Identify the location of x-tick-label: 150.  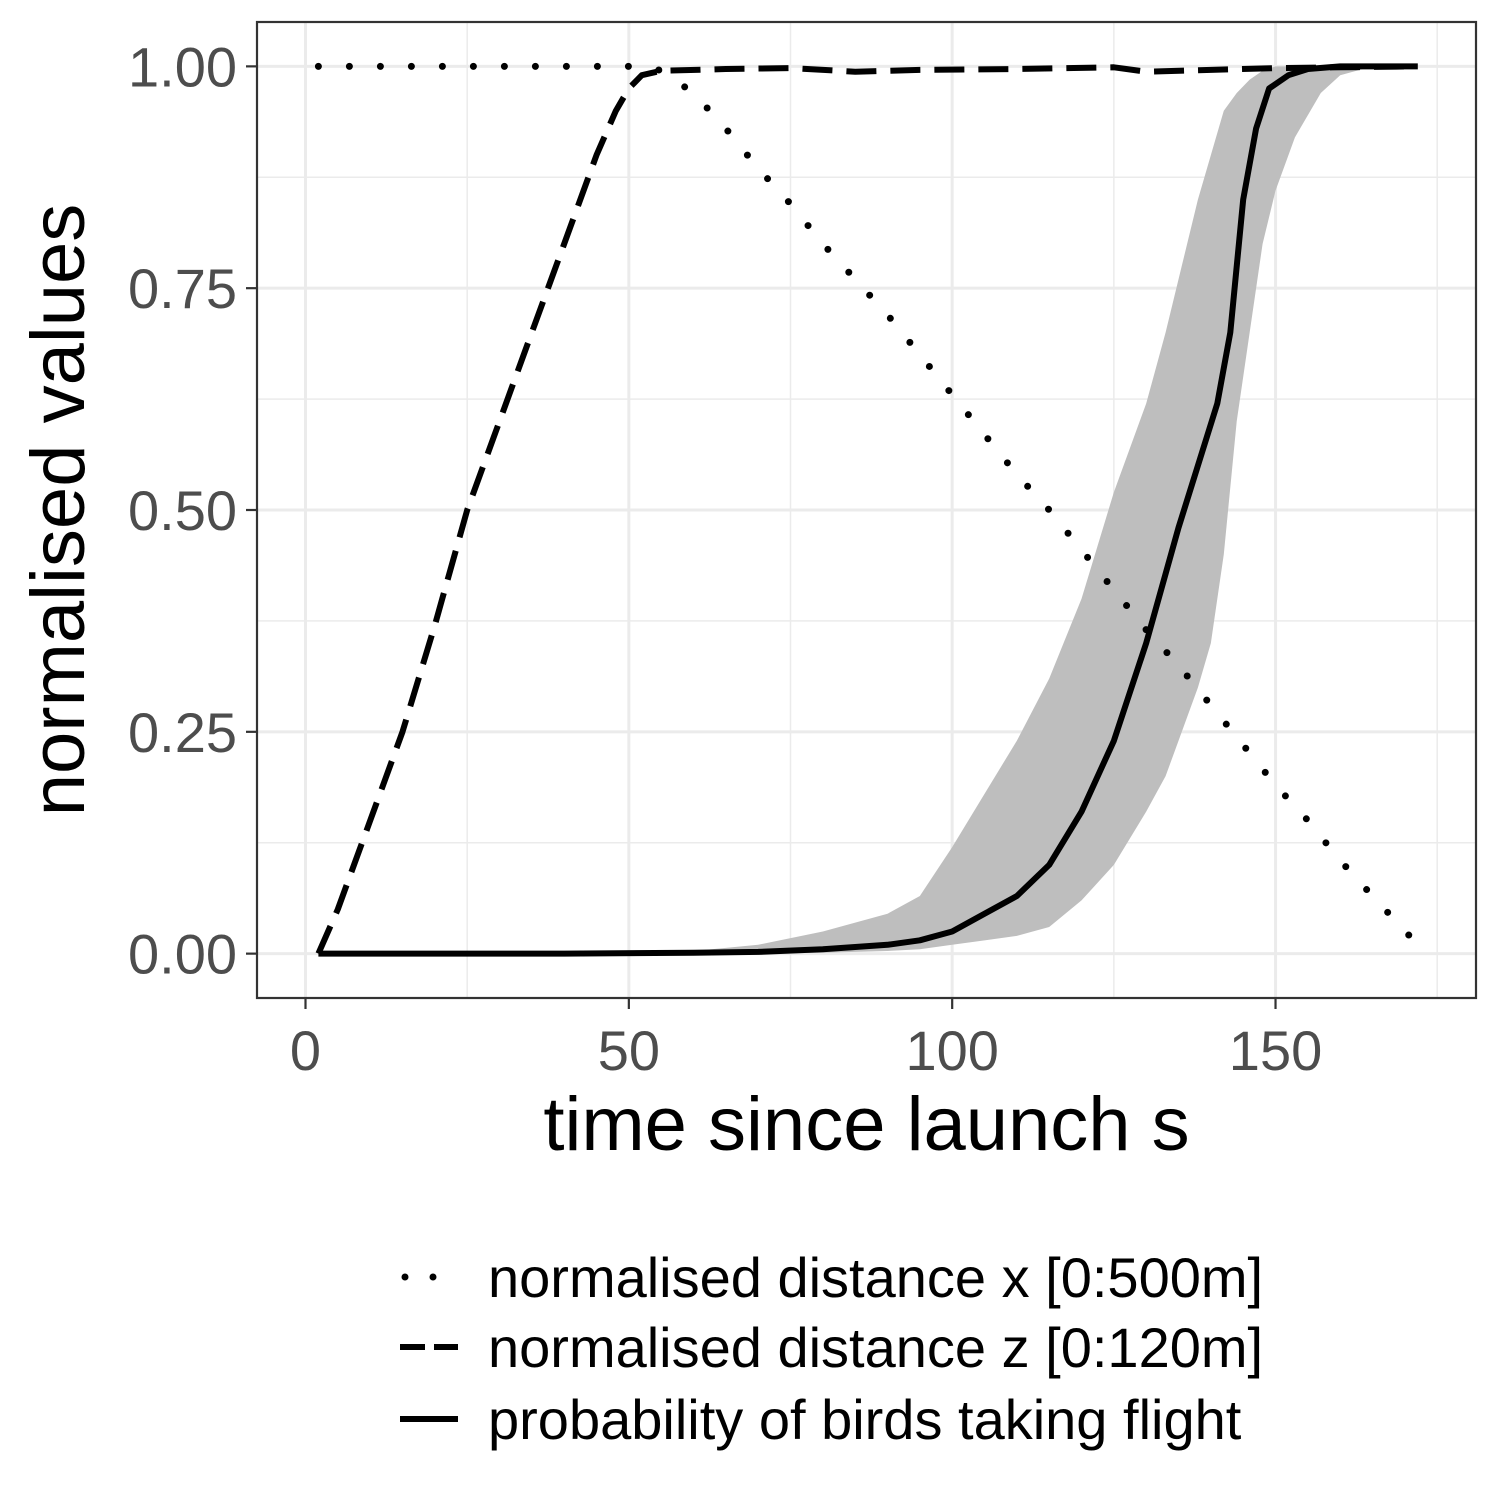
(1275, 1050).